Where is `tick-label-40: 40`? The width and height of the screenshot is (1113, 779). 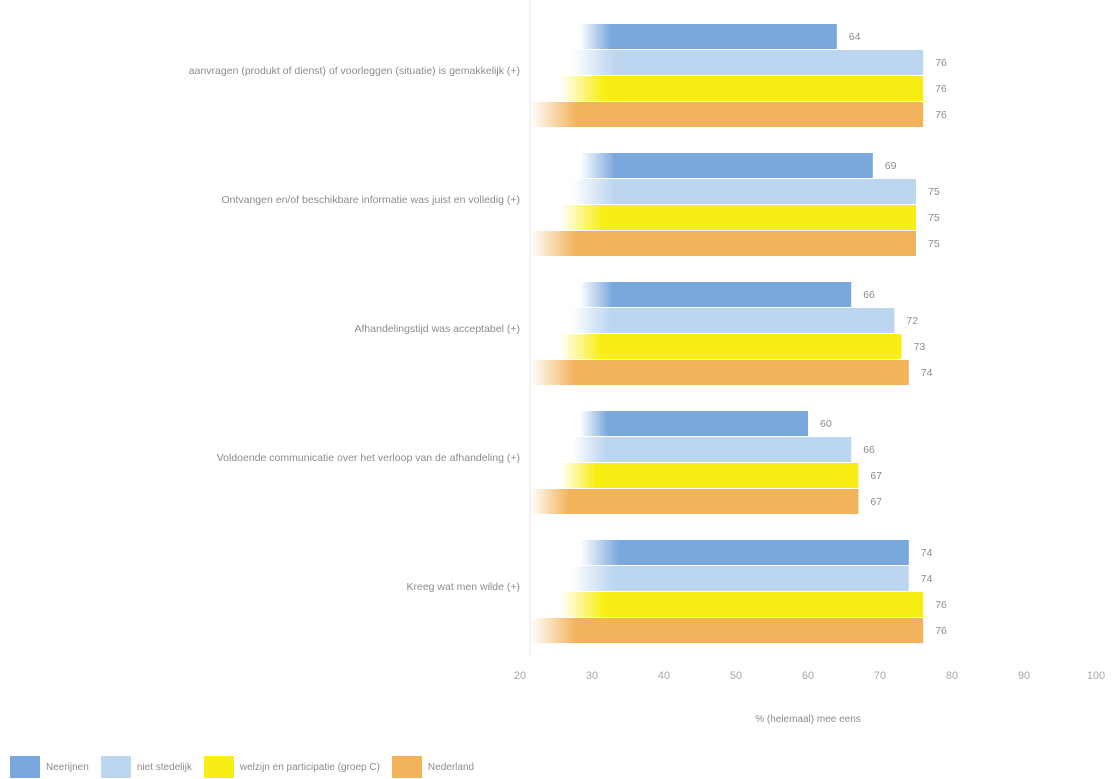
tick-label-40: 40 is located at coordinates (664, 676).